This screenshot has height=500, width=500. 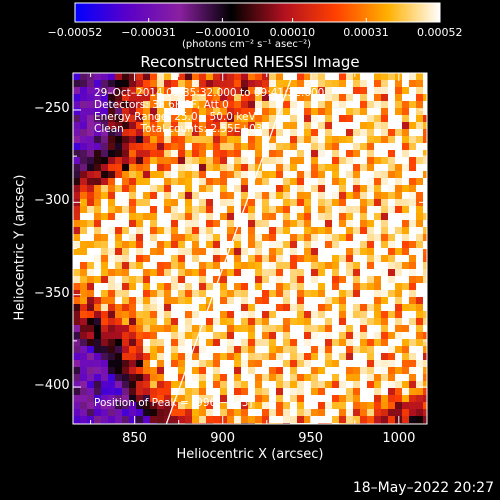 I want to click on colorbar-tick-label: −0.00031, so click(x=148, y=32).